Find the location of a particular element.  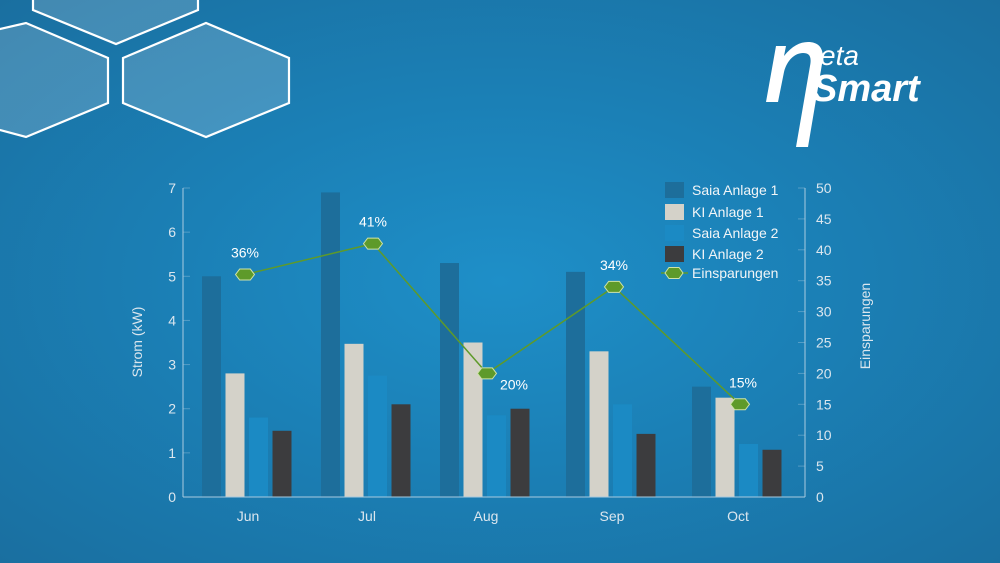

bar-saia-anlage-2-aug is located at coordinates (496, 456).